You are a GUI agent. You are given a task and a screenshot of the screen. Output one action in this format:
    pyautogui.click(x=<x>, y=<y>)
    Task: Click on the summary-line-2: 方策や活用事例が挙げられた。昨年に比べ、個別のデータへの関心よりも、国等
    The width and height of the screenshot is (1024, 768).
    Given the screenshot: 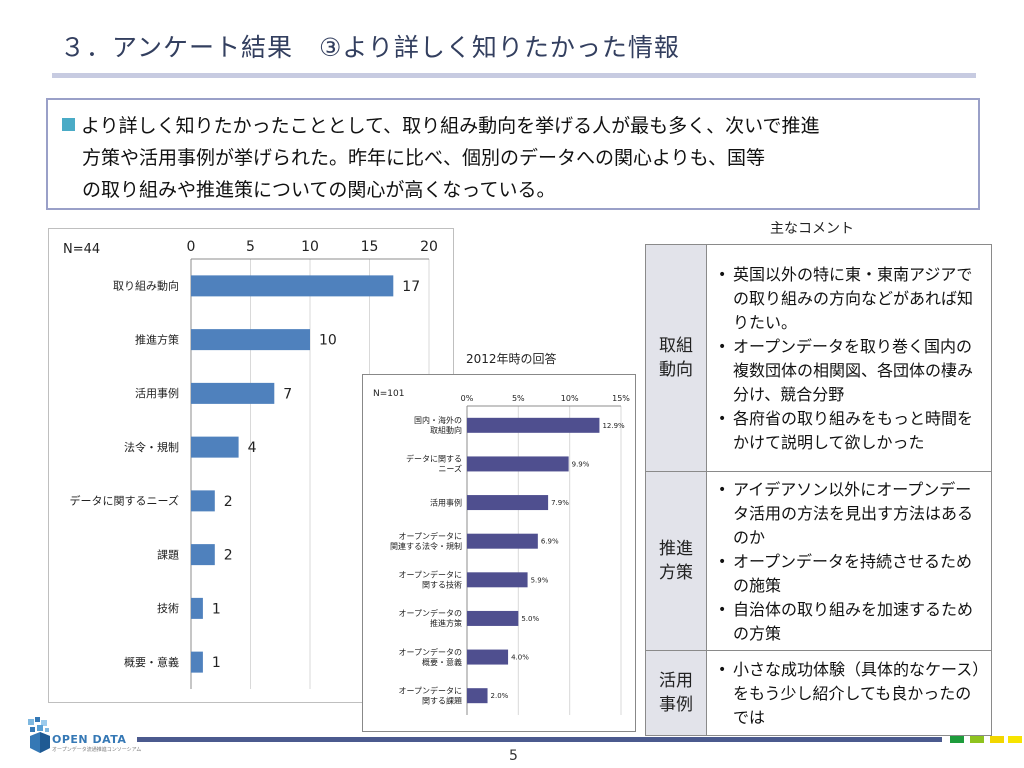 What is the action you would take?
    pyautogui.click(x=424, y=158)
    